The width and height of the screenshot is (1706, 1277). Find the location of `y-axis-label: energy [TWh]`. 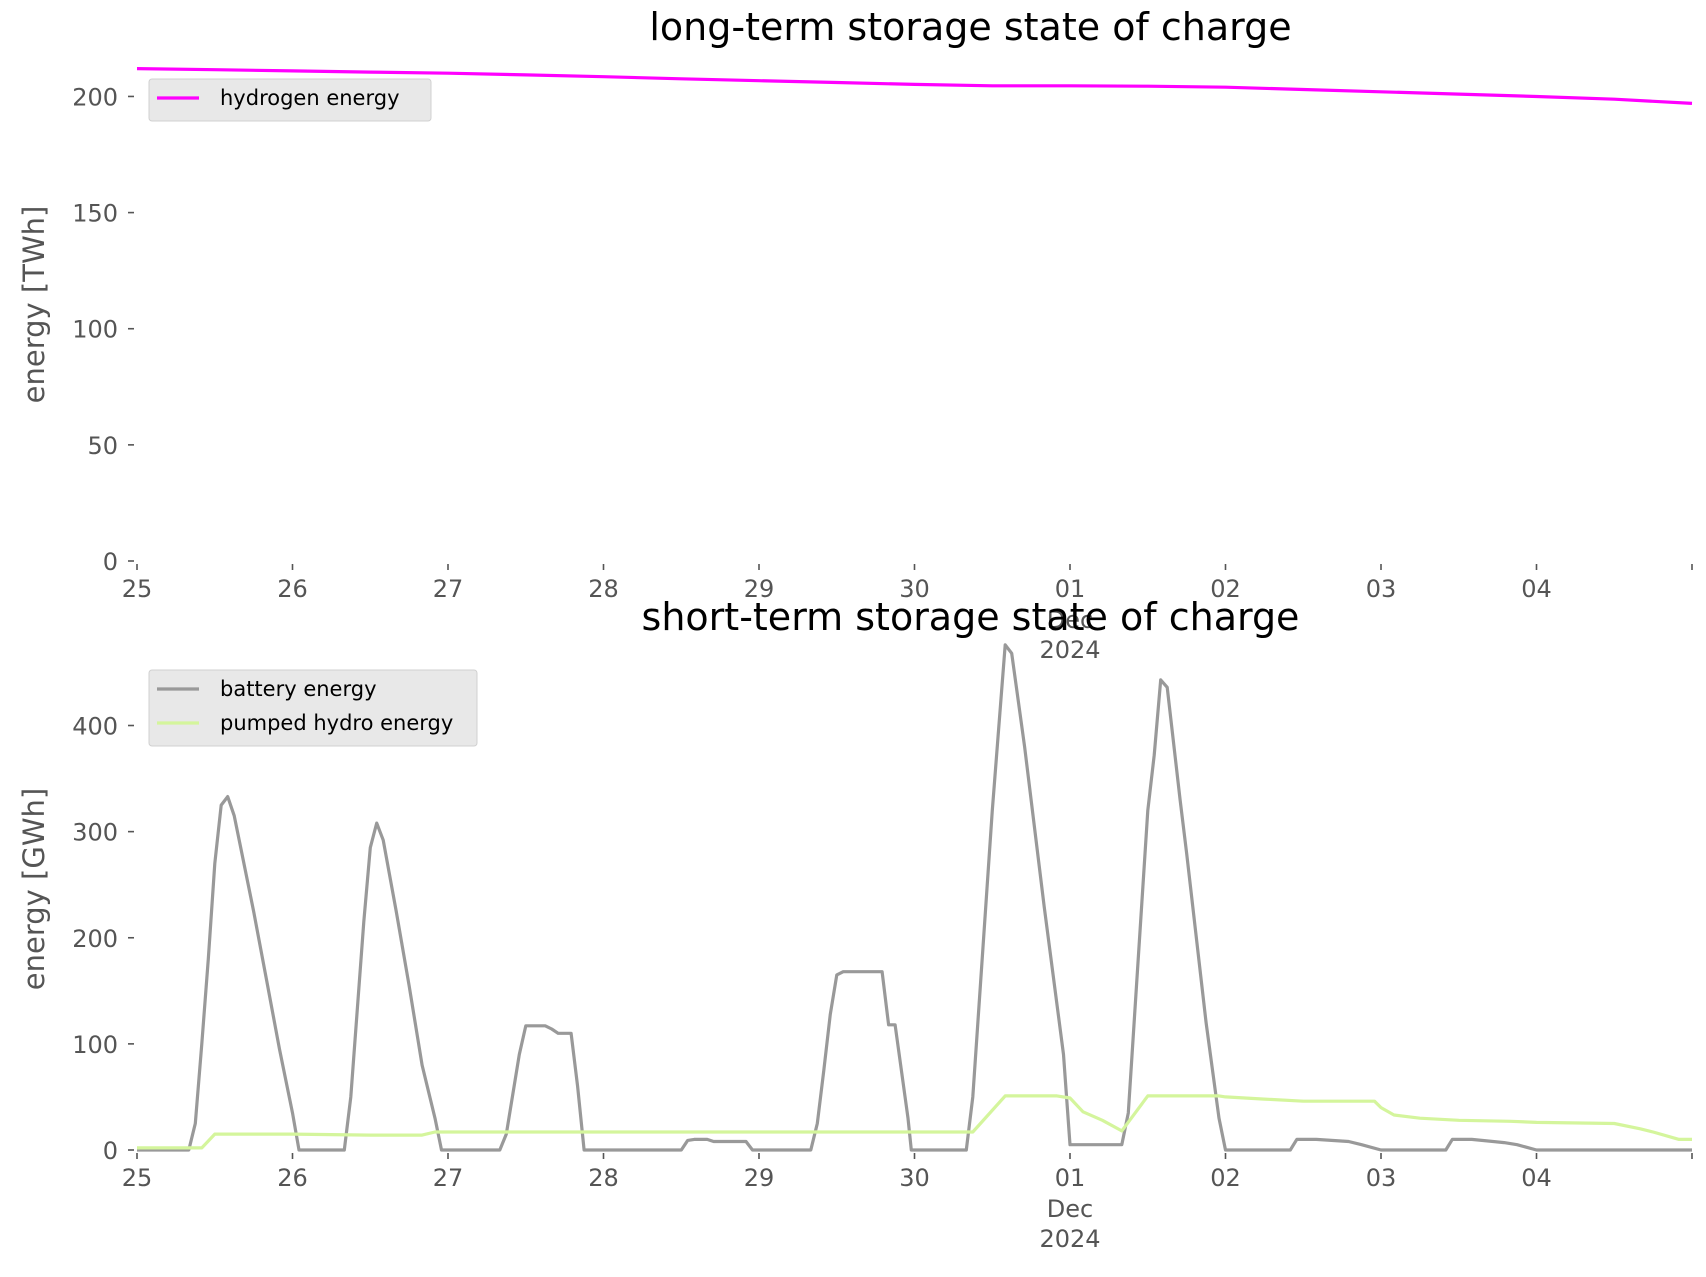

y-axis-label: energy [TWh] is located at coordinates (34, 305).